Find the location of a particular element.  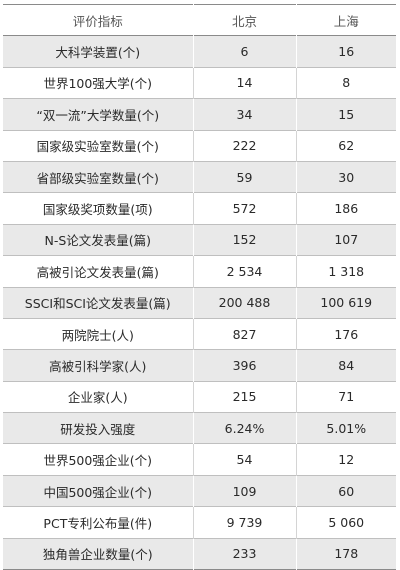

table-row: 研发投入强度 6.24% 5.01% is located at coordinates (199, 428).